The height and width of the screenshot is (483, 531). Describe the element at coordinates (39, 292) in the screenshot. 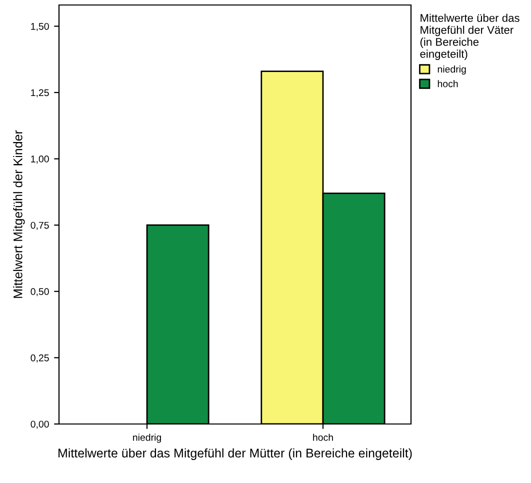

I see `y-tick-label: 0,50` at that location.